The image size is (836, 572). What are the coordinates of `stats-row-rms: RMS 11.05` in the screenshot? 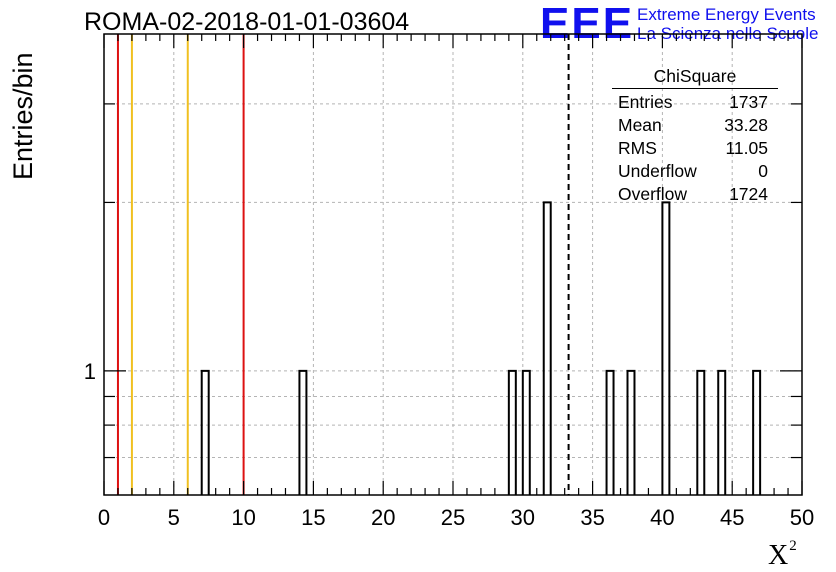 It's located at (695, 148).